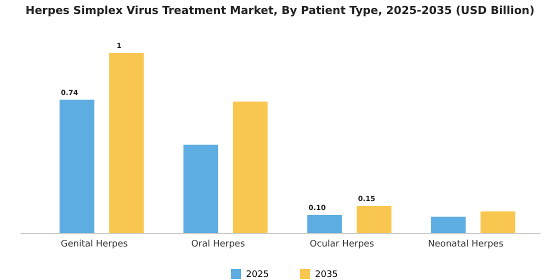  What do you see at coordinates (280, 10) in the screenshot?
I see `chart-title: Herpes Simplex Virus Treatment Market, By Patient Type, 2025-2035 (USD Billion)` at bounding box center [280, 10].